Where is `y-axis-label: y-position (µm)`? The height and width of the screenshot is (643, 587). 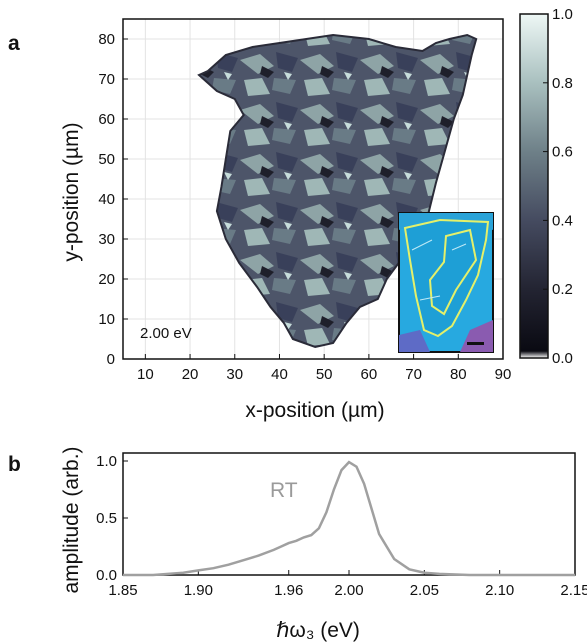
y-axis-label: y-position (µm) is located at coordinates (71, 191).